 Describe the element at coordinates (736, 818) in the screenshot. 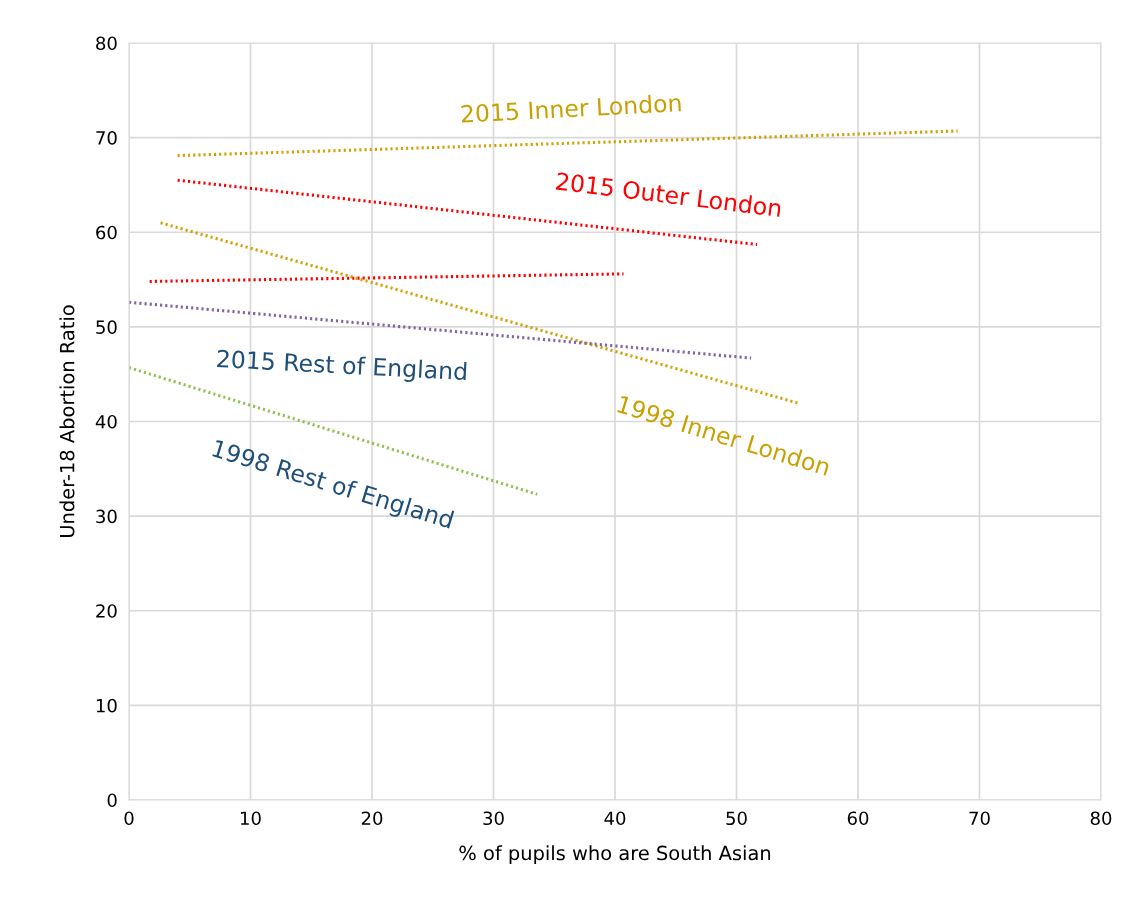

I see `x-tick-label: 50` at that location.